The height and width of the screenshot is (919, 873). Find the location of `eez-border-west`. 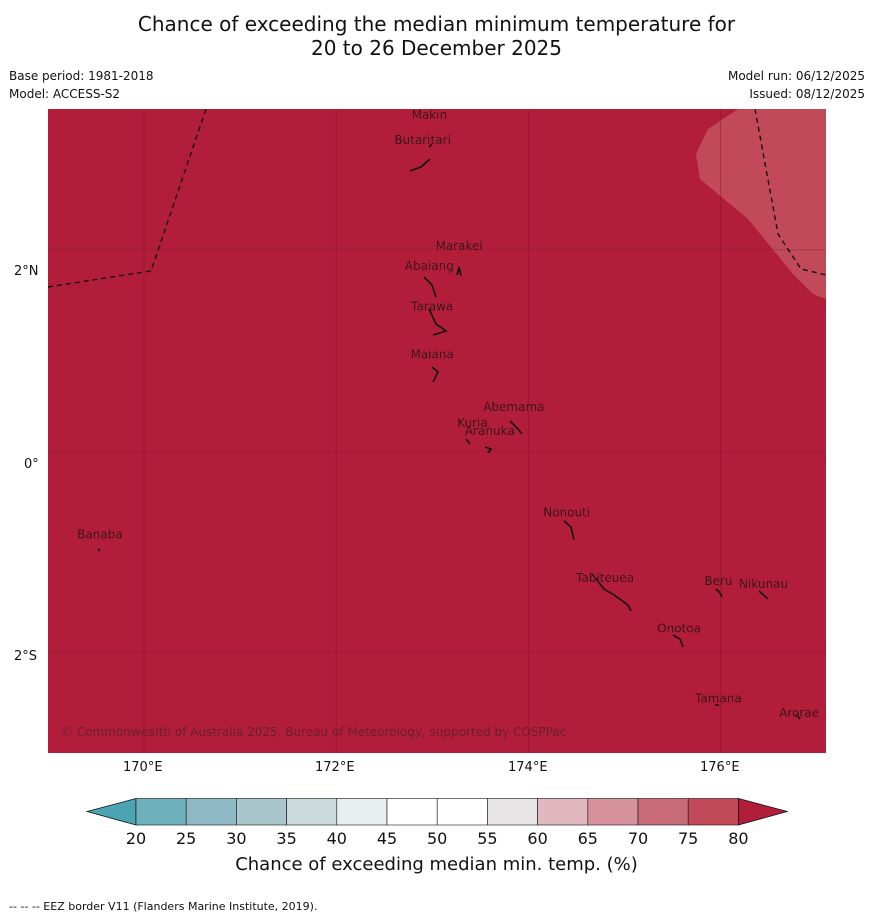

eez-border-west is located at coordinates (127, 198).